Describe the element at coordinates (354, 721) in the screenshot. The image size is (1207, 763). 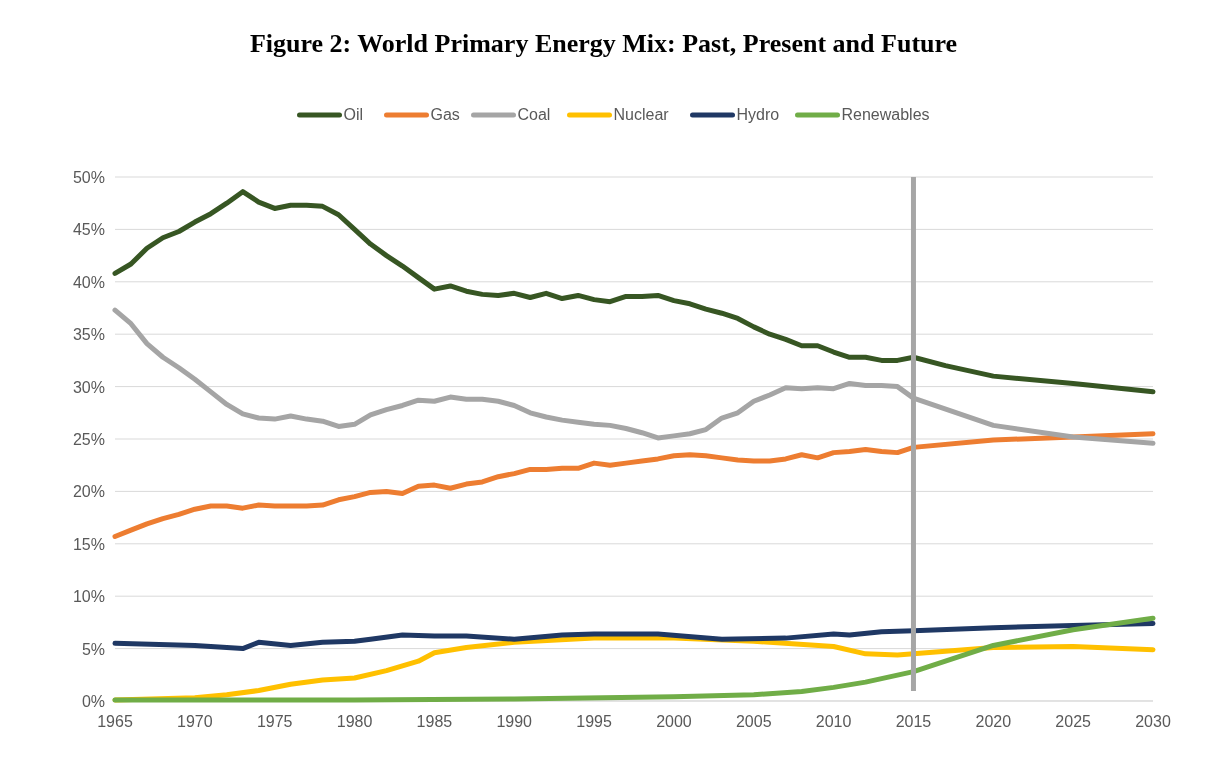
I see `x-tick-label: 1980` at that location.